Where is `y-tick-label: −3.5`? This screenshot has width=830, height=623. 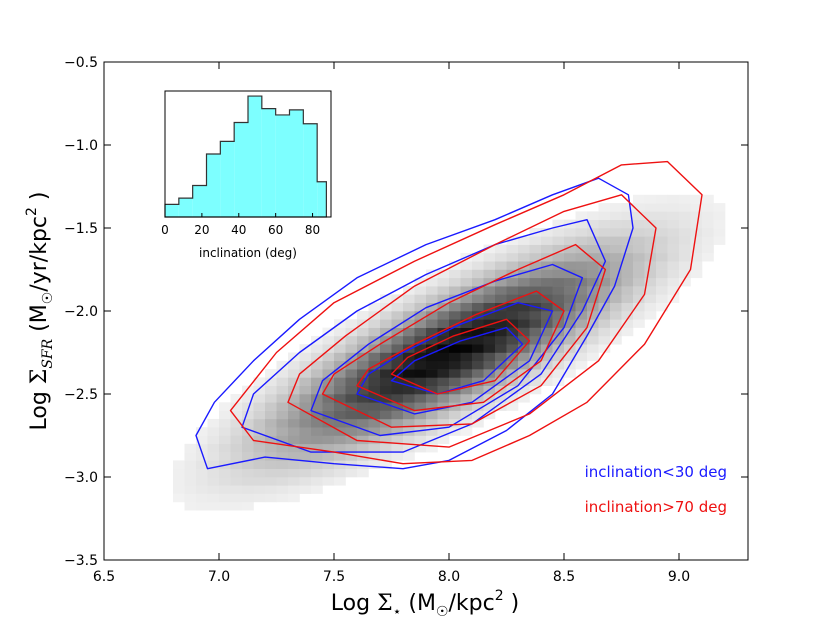 y-tick-label: −3.5 is located at coordinates (81, 561).